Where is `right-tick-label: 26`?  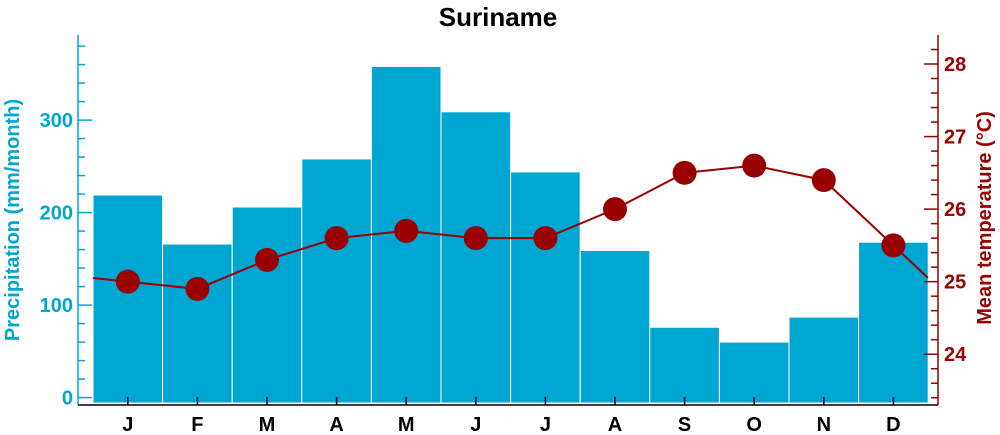
right-tick-label: 26 is located at coordinates (955, 210).